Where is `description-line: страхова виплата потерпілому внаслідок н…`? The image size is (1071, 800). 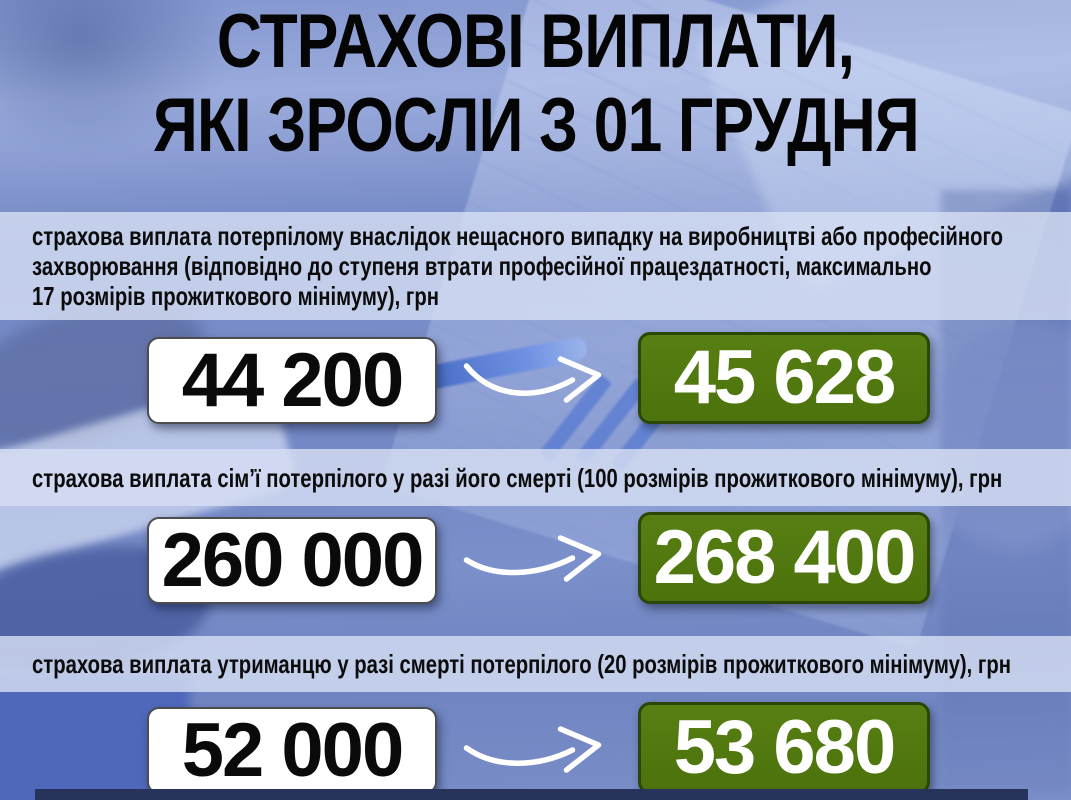 description-line: страхова виплата потерпілому внаслідок н… is located at coordinates (518, 236).